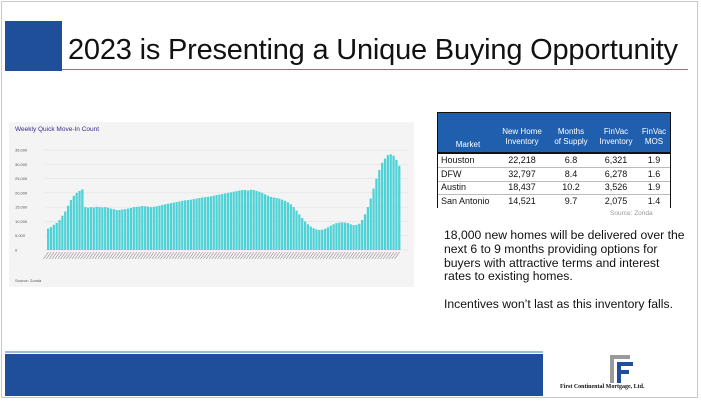  I want to click on table-row: San Antonio 14,521 9.7 2,075 1.4, so click(554, 201).